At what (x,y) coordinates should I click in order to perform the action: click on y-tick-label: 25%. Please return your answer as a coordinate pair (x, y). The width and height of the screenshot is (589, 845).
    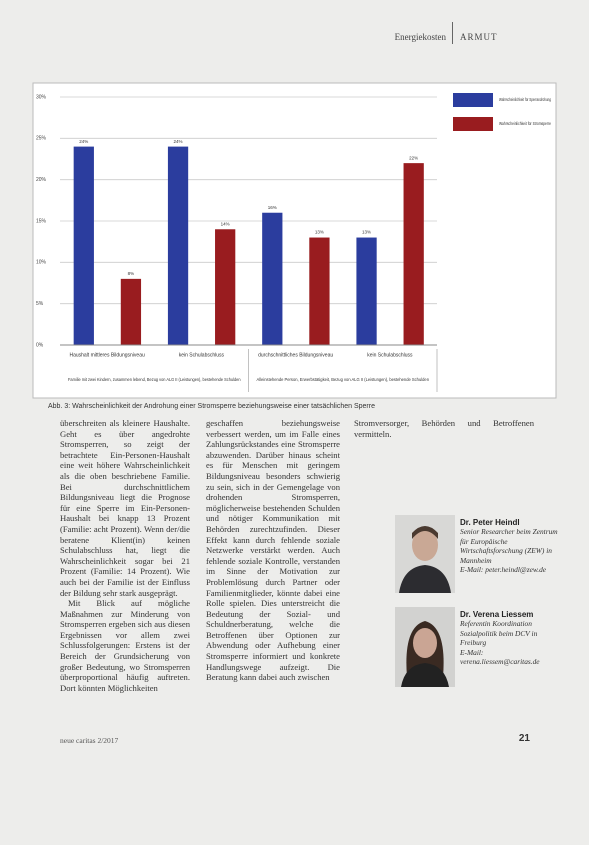
    Looking at the image, I should click on (41, 139).